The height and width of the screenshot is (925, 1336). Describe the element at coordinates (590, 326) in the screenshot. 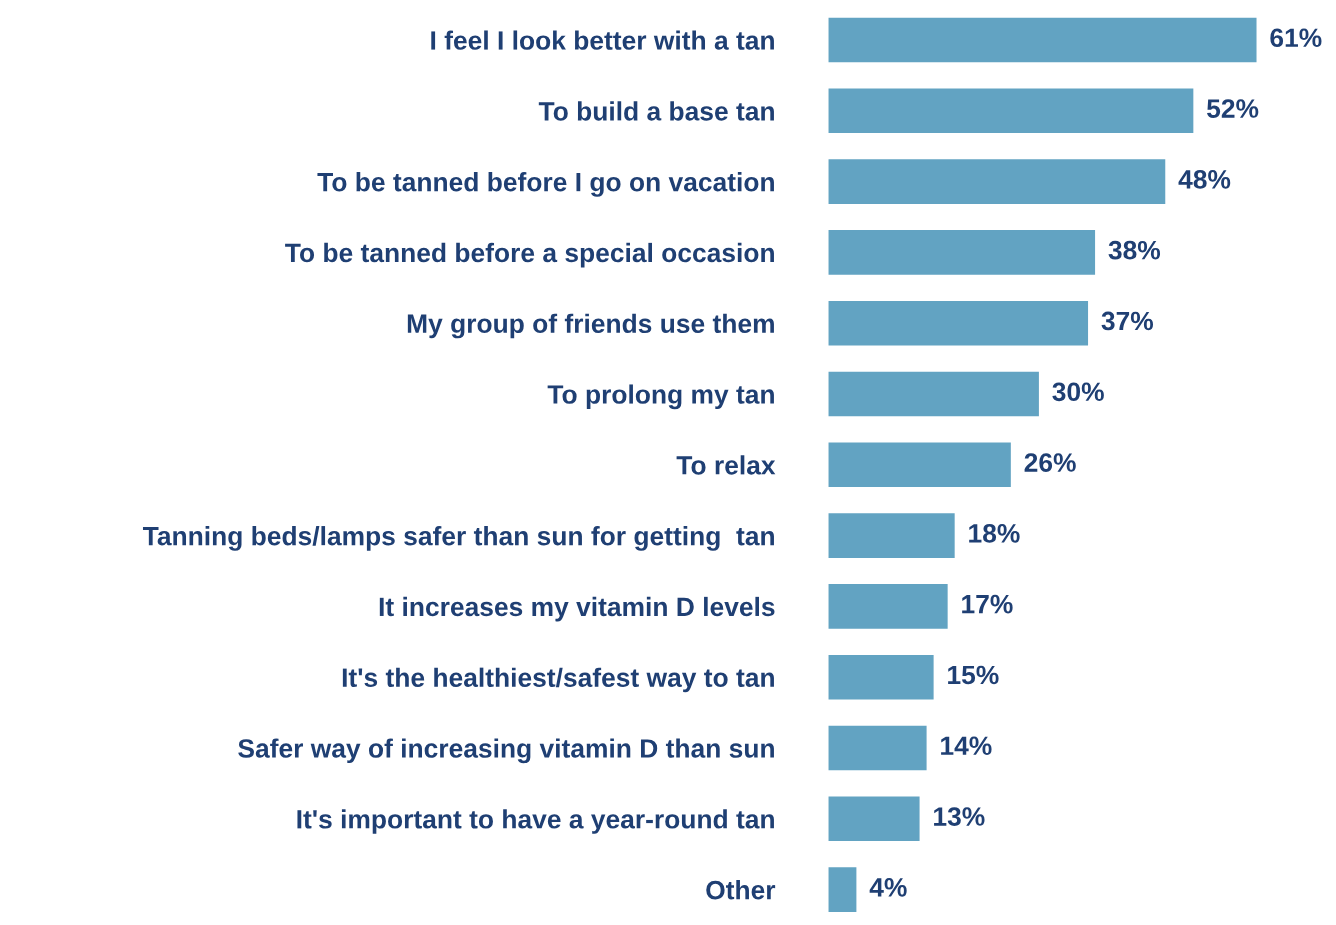

I see `y-tick-label: My group of friends use them` at that location.